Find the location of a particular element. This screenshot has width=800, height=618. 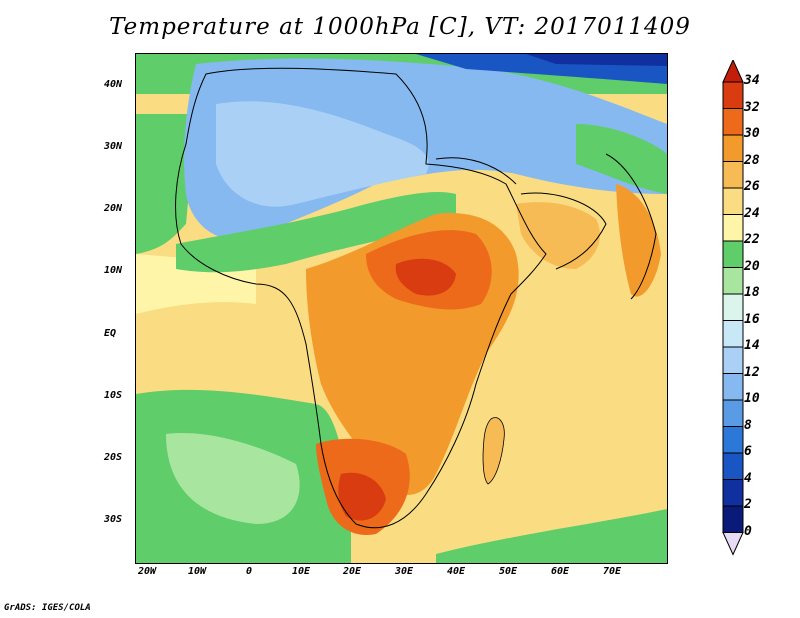

lon-tick-label: 30E is located at coordinates (404, 571).